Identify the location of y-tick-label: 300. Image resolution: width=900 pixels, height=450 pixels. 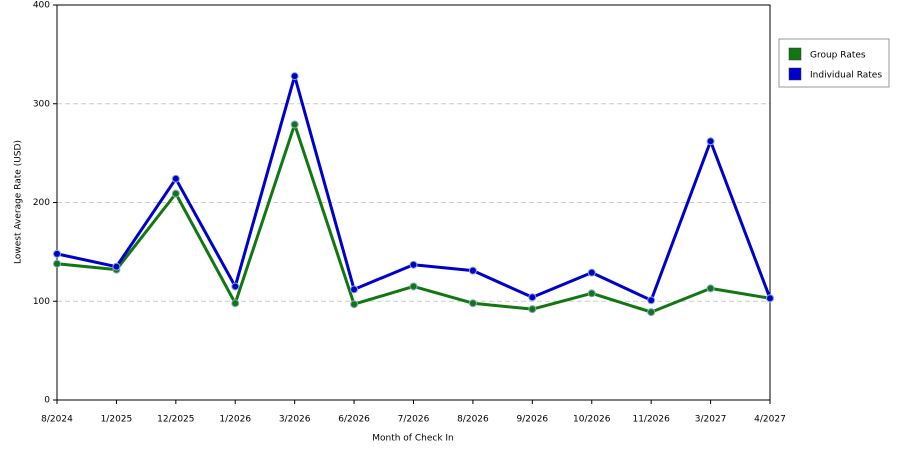
(41, 104).